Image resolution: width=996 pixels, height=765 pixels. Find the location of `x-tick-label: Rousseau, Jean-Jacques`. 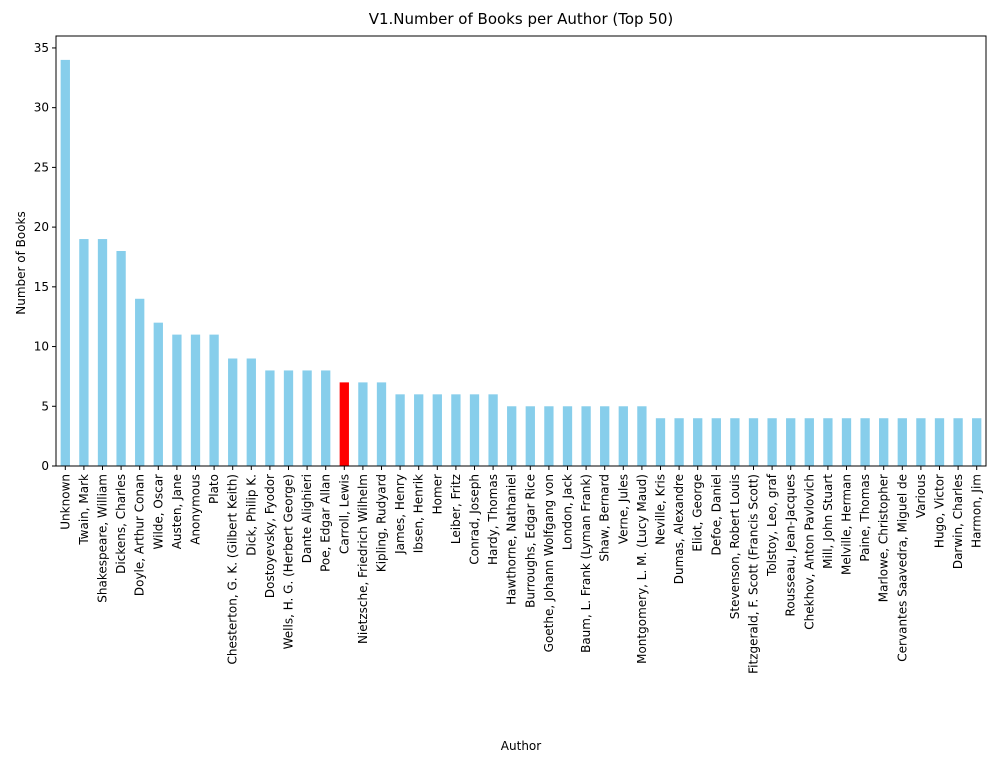

x-tick-label: Rousseau, Jean-Jacques is located at coordinates (791, 545).